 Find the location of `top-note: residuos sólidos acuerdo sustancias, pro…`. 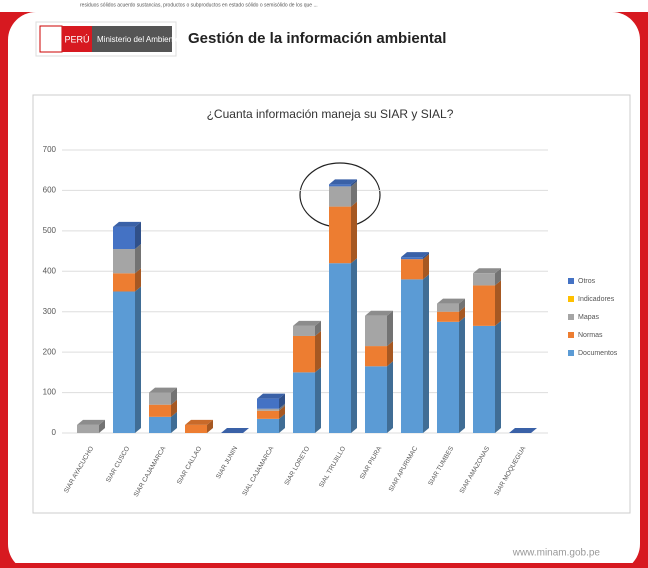

top-note: residuos sólidos acuerdo sustancias, pro… is located at coordinates (199, 5).